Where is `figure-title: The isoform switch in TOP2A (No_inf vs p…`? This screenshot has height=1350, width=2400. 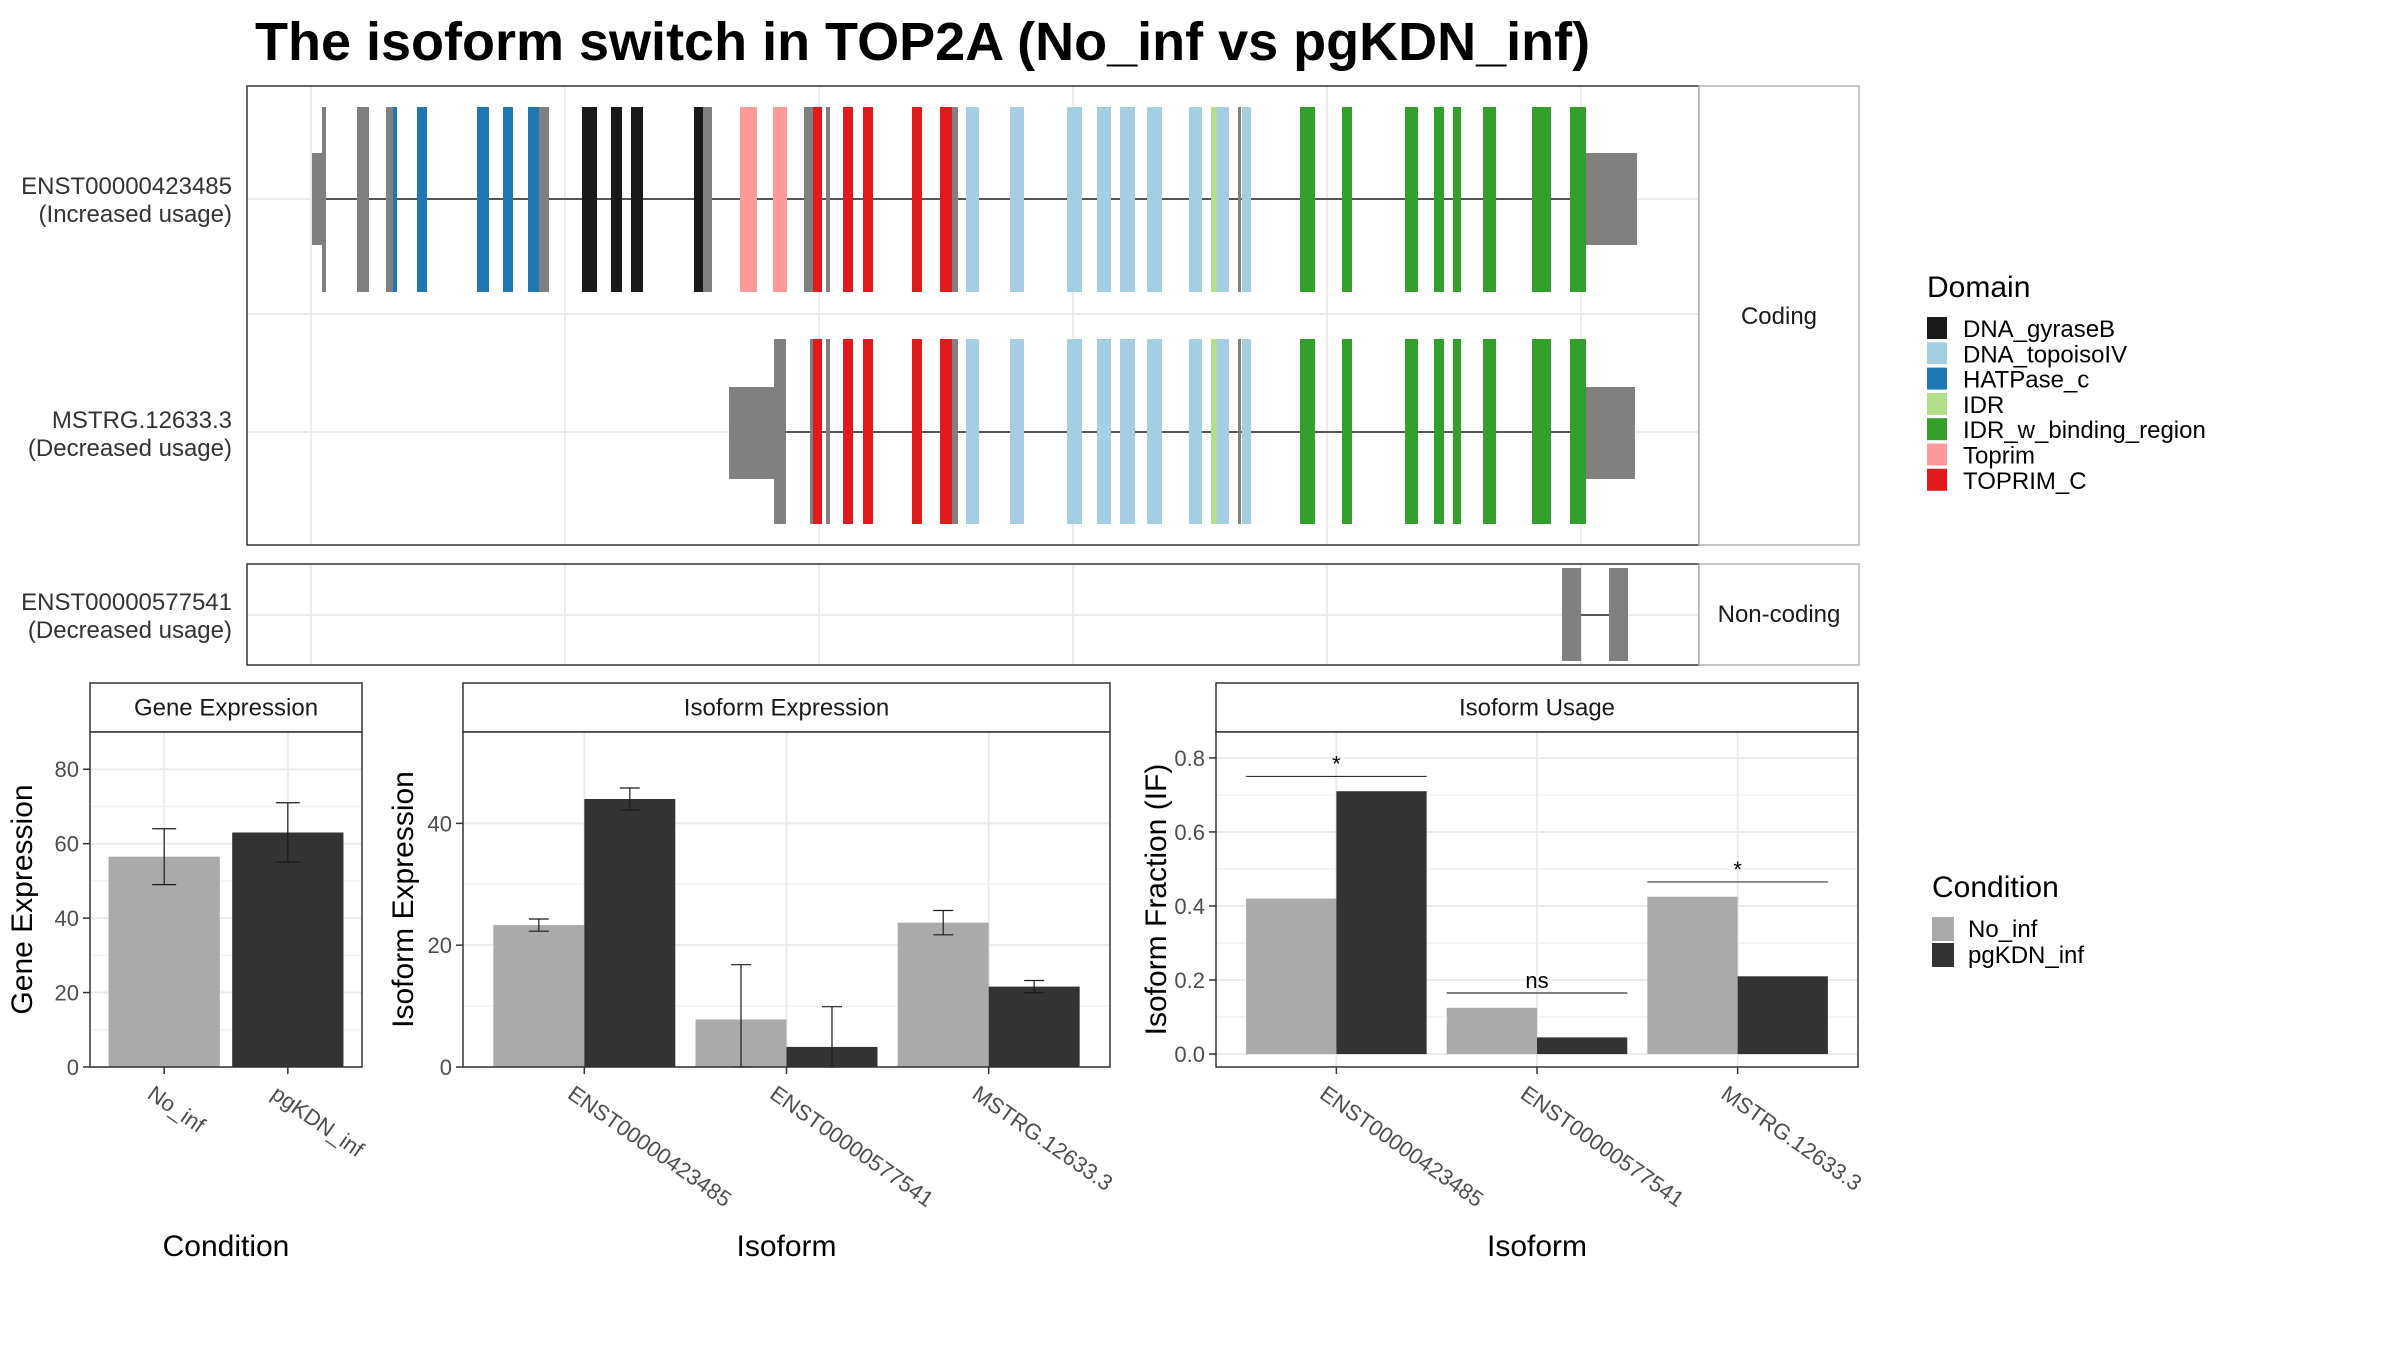
figure-title: The isoform switch in TOP2A (No_inf vs p… is located at coordinates (922, 42).